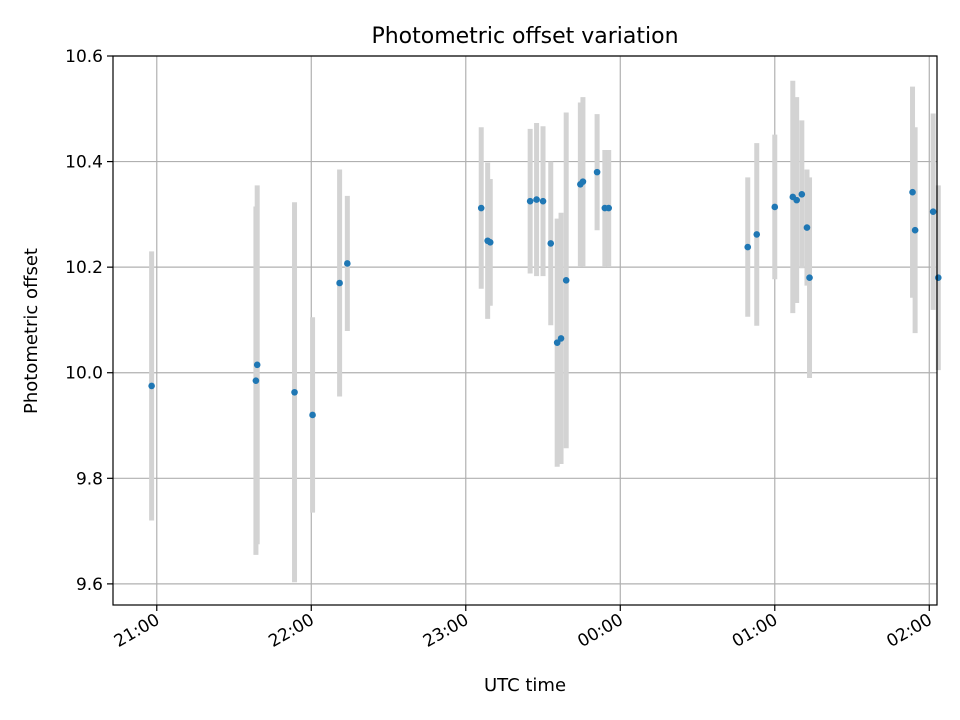 This screenshot has width=960, height=720. What do you see at coordinates (84, 57) in the screenshot?
I see `y-tick-label: 10.6` at bounding box center [84, 57].